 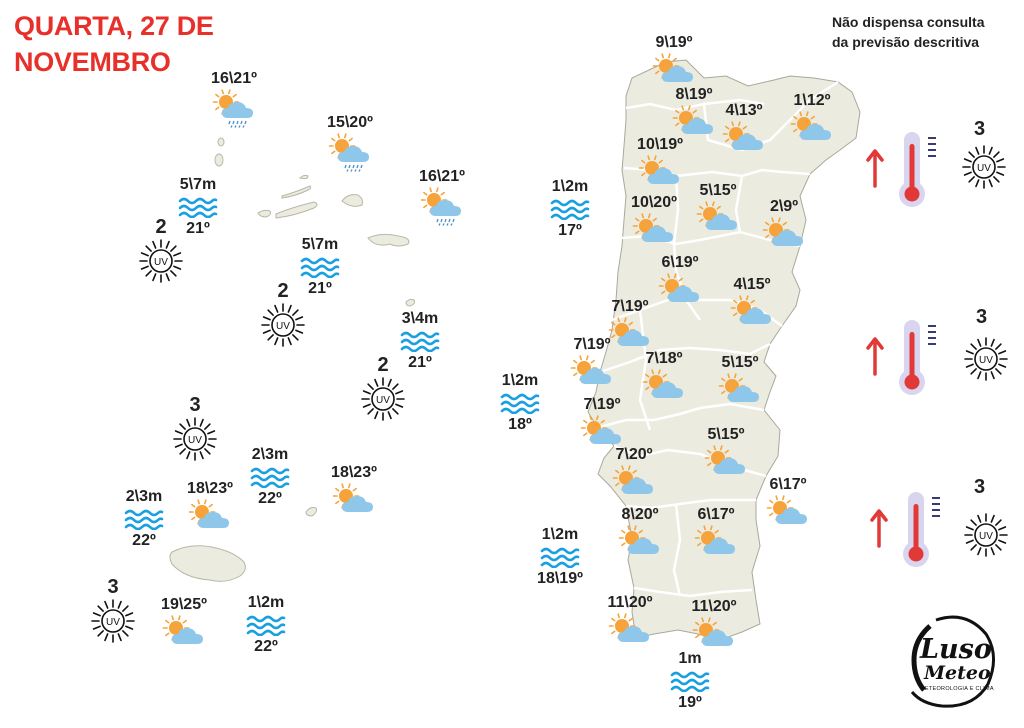 I want to click on forecast-coimbra: 6\19º, so click(x=680, y=281).